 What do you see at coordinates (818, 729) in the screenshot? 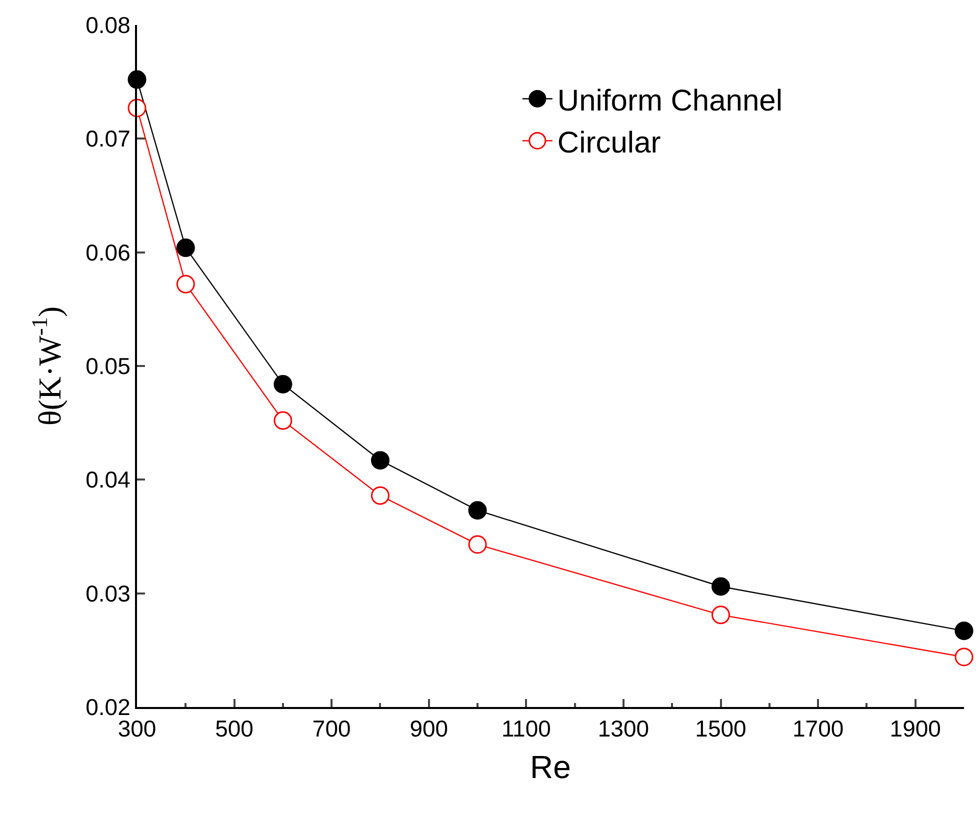
I see `x-tick-label: 1700` at bounding box center [818, 729].